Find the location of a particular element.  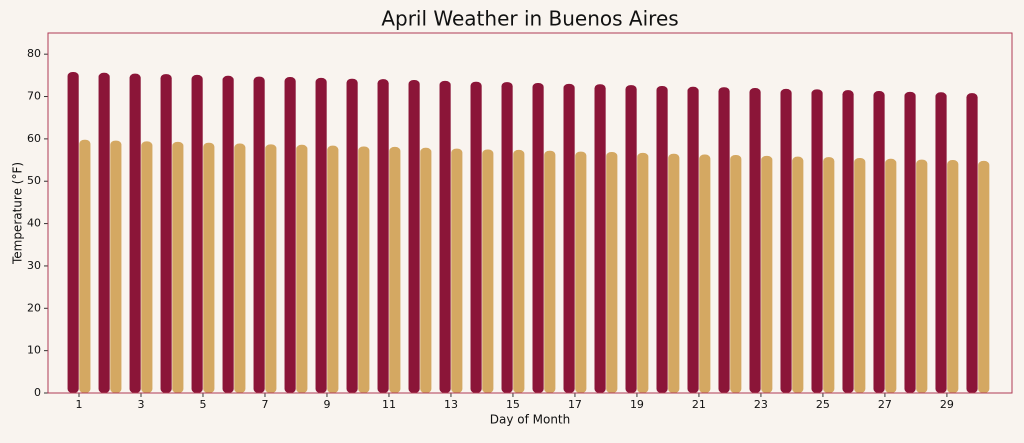

y-tick-label: 30 is located at coordinates (34, 265).